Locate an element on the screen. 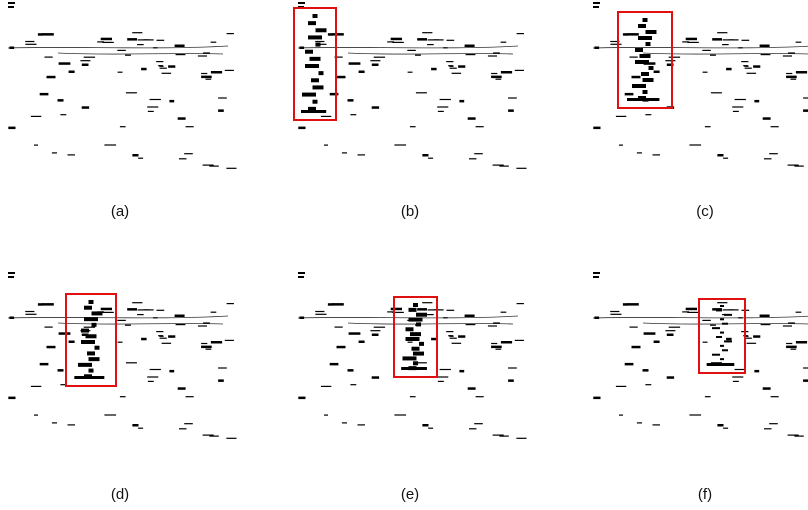 Image resolution: width=808 pixels, height=510 pixels. detection-box is located at coordinates (645, 60).